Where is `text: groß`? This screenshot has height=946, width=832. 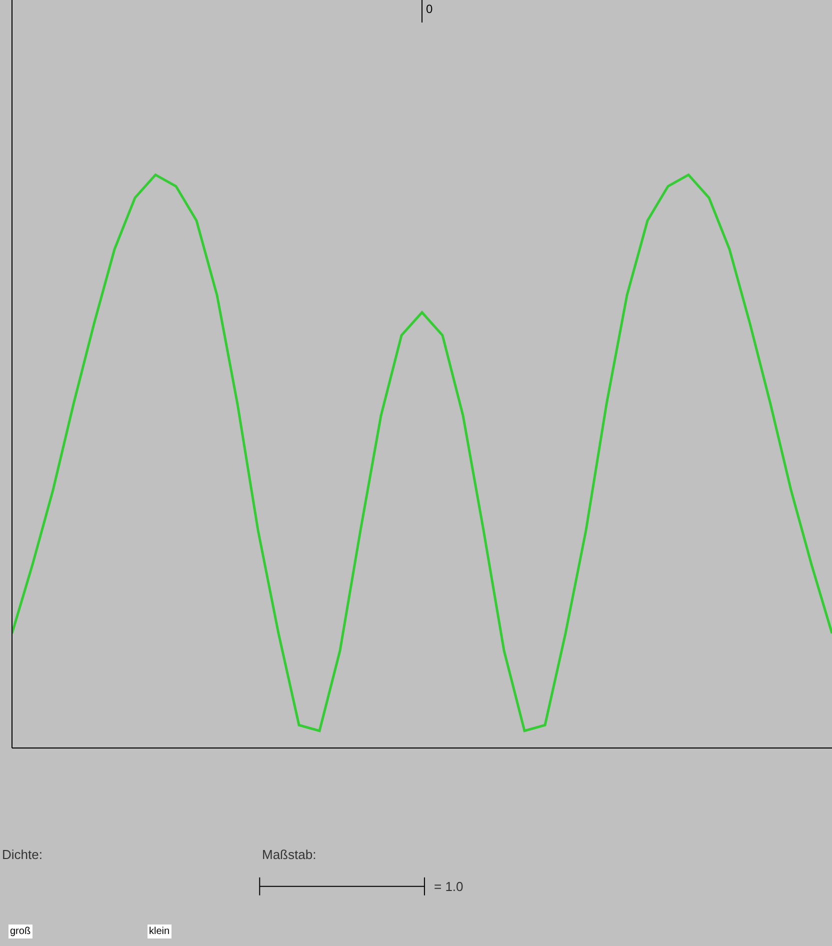 text: groß is located at coordinates (20, 931).